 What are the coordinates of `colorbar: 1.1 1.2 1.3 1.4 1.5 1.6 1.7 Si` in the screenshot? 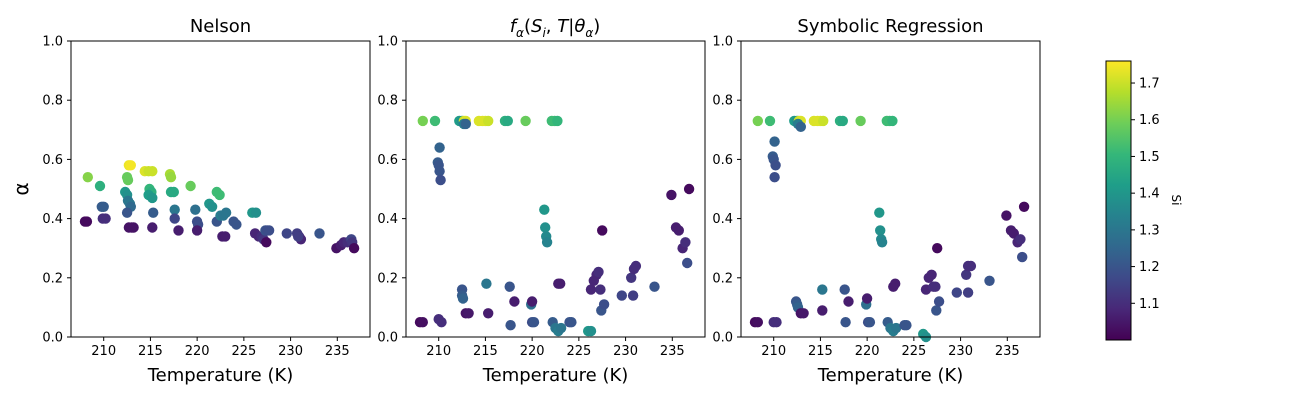 It's located at (1144, 200).